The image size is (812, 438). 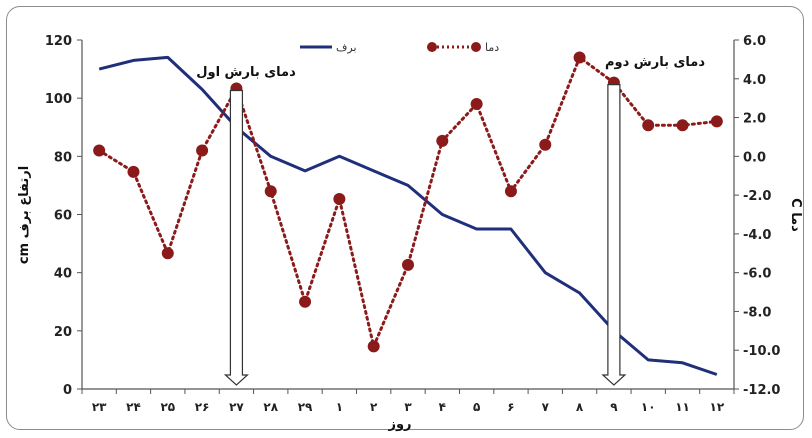 What do you see at coordinates (442, 407) in the screenshot?
I see `x-tick-label: ۴` at bounding box center [442, 407].